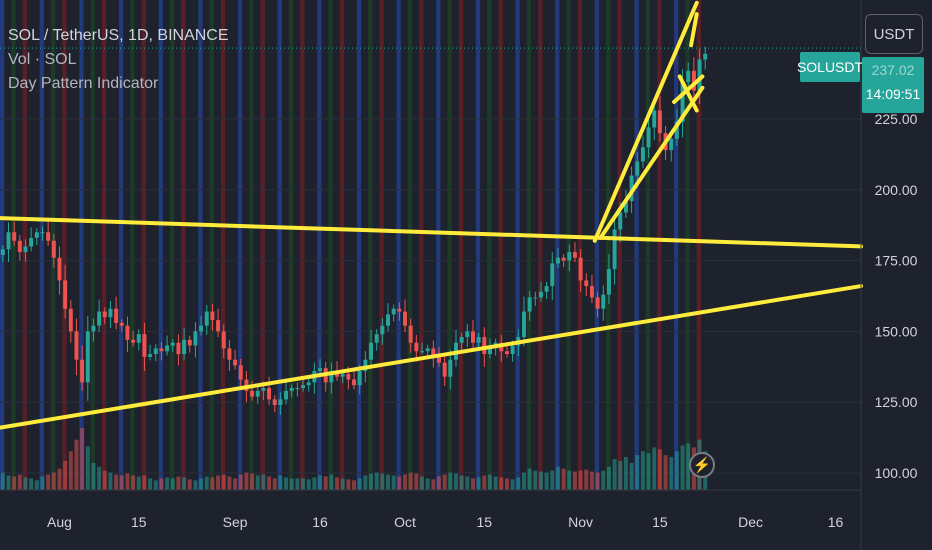 This screenshot has width=932, height=550. I want to click on symbol-title: SOL / TetherUS, 1D, BINANCE, so click(118, 35).